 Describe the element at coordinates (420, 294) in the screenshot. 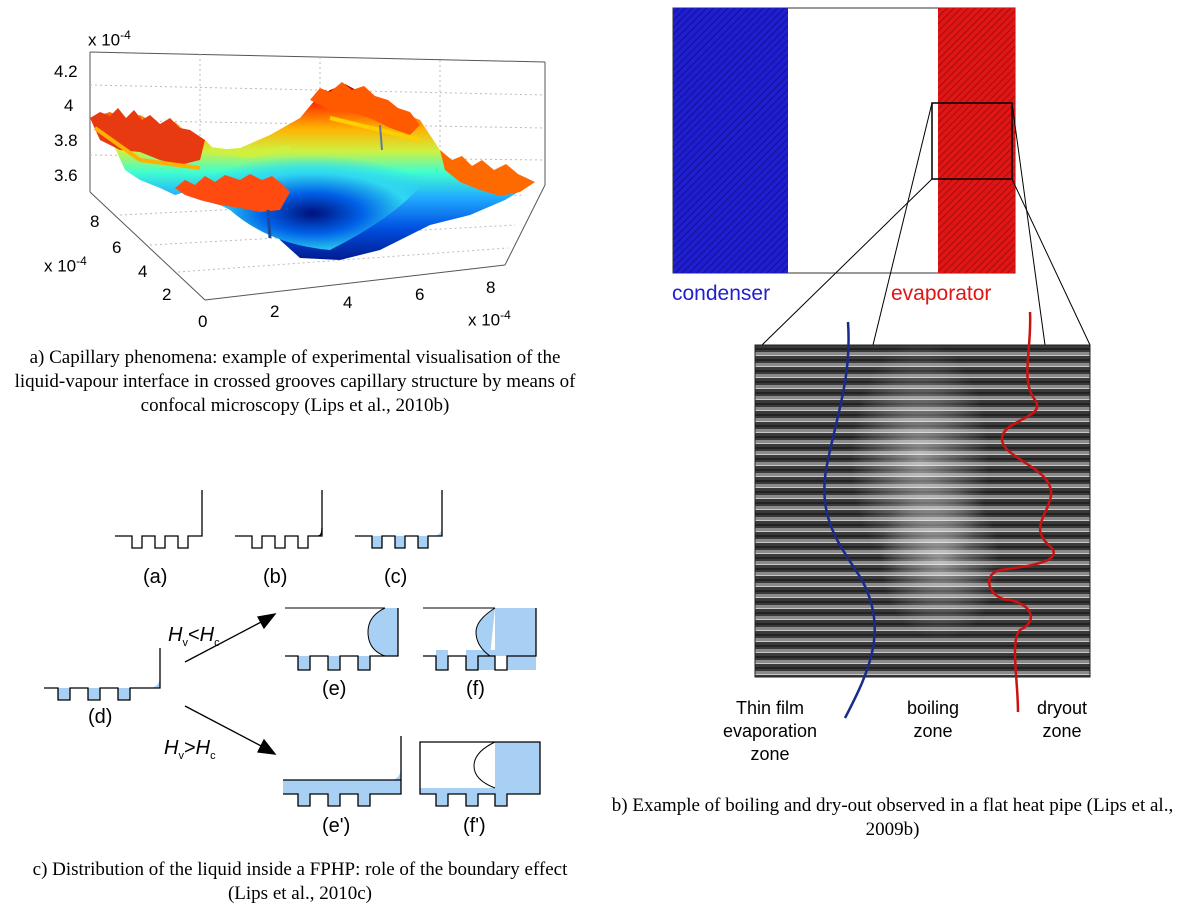

I see `x-tick-label: 6` at that location.